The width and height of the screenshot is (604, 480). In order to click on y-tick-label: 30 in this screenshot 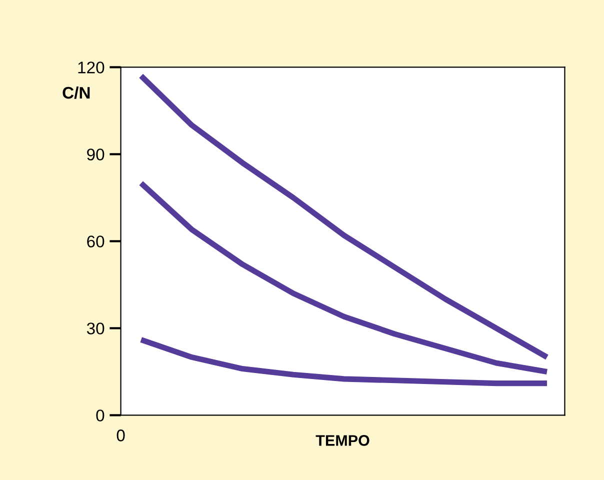, I will do `click(95, 328)`.